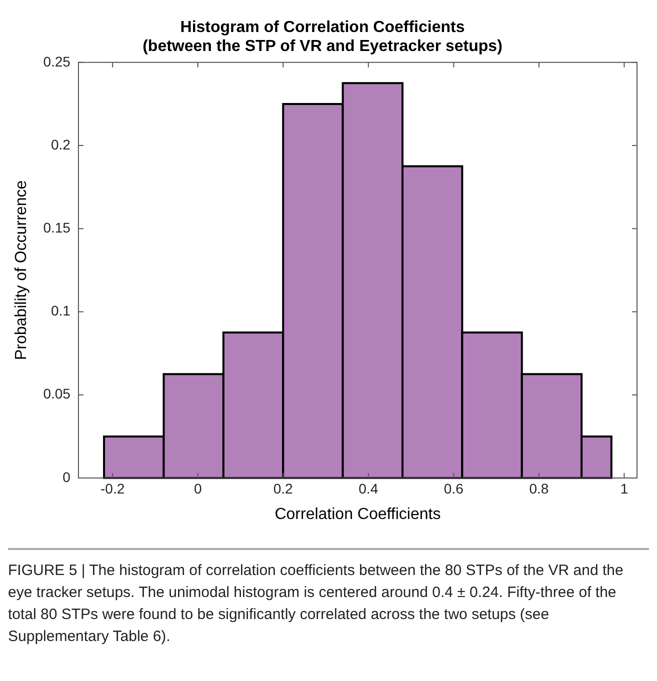  I want to click on x-tick-label: 0.2, so click(283, 488).